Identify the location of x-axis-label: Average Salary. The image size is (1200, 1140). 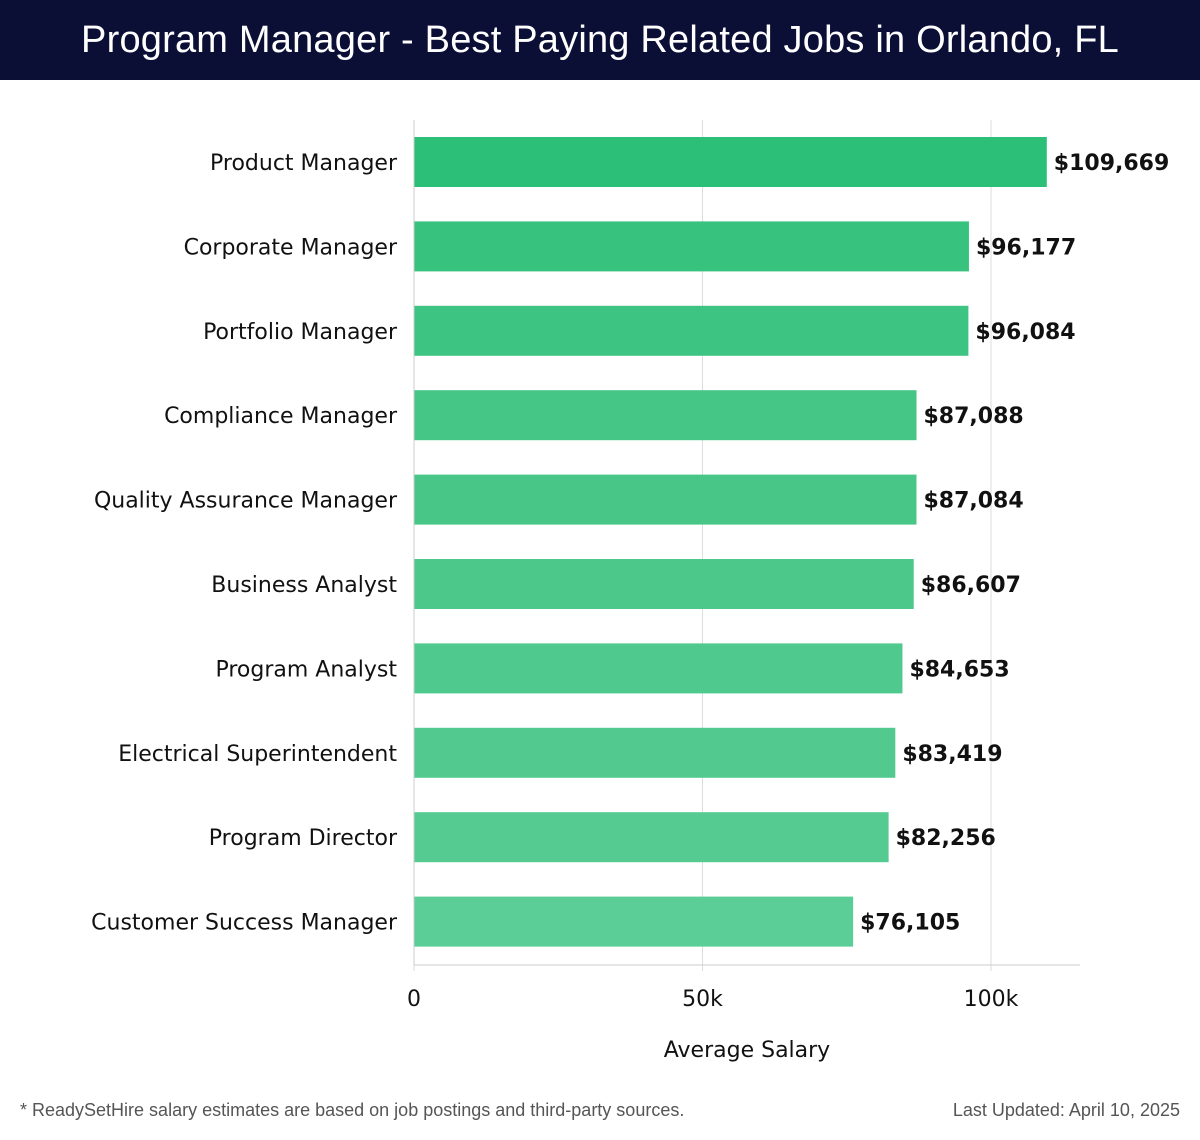
(747, 1050).